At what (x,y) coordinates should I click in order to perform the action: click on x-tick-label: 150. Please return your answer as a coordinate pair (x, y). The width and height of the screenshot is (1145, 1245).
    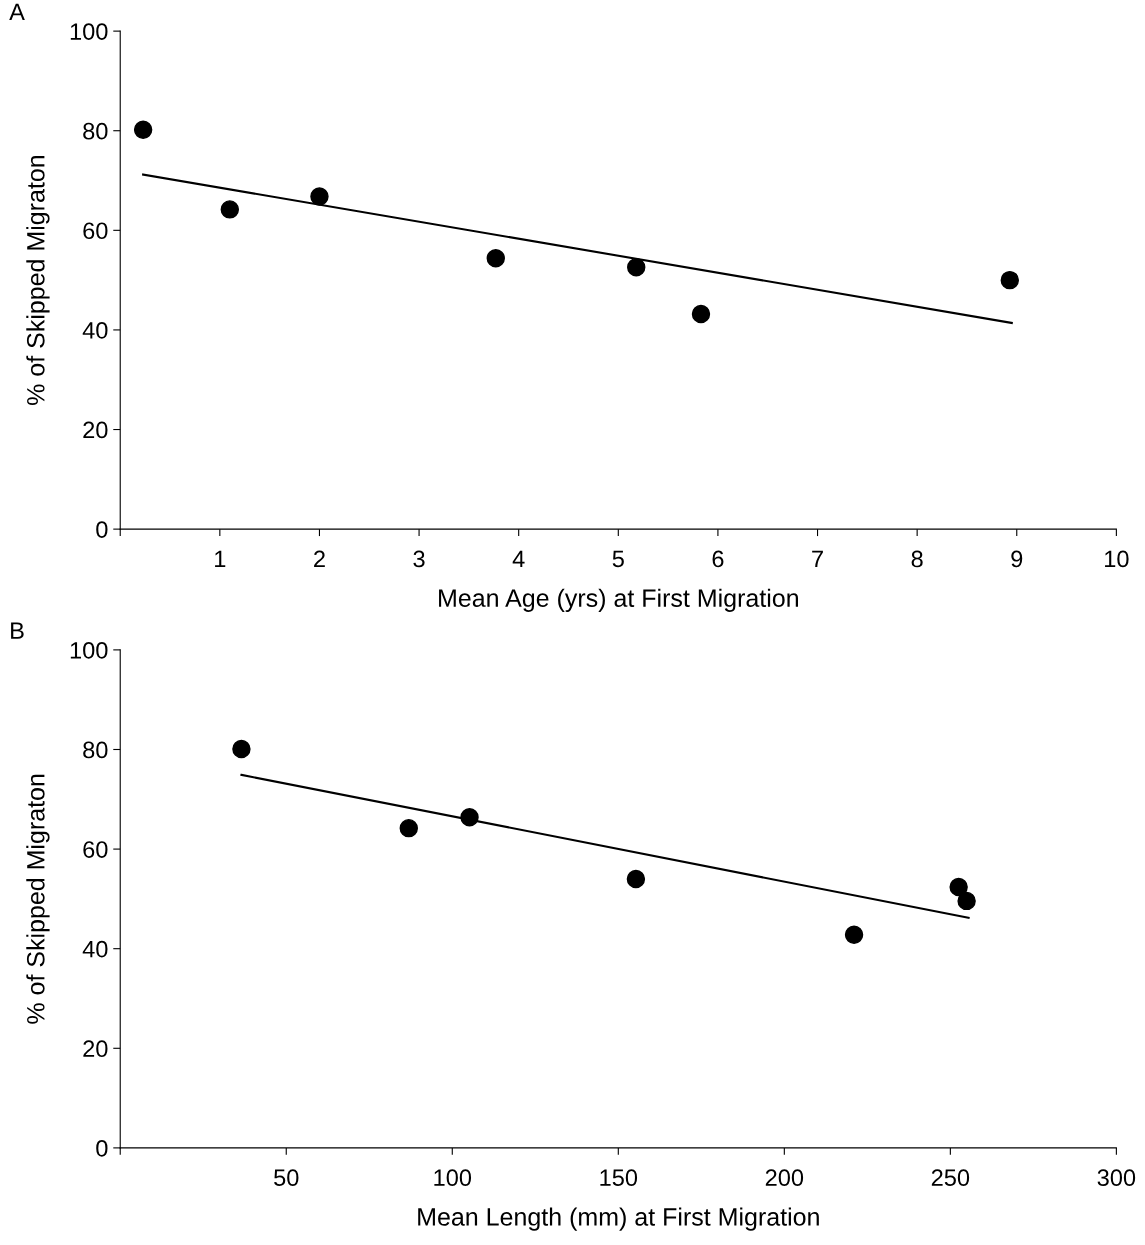
    Looking at the image, I should click on (619, 1178).